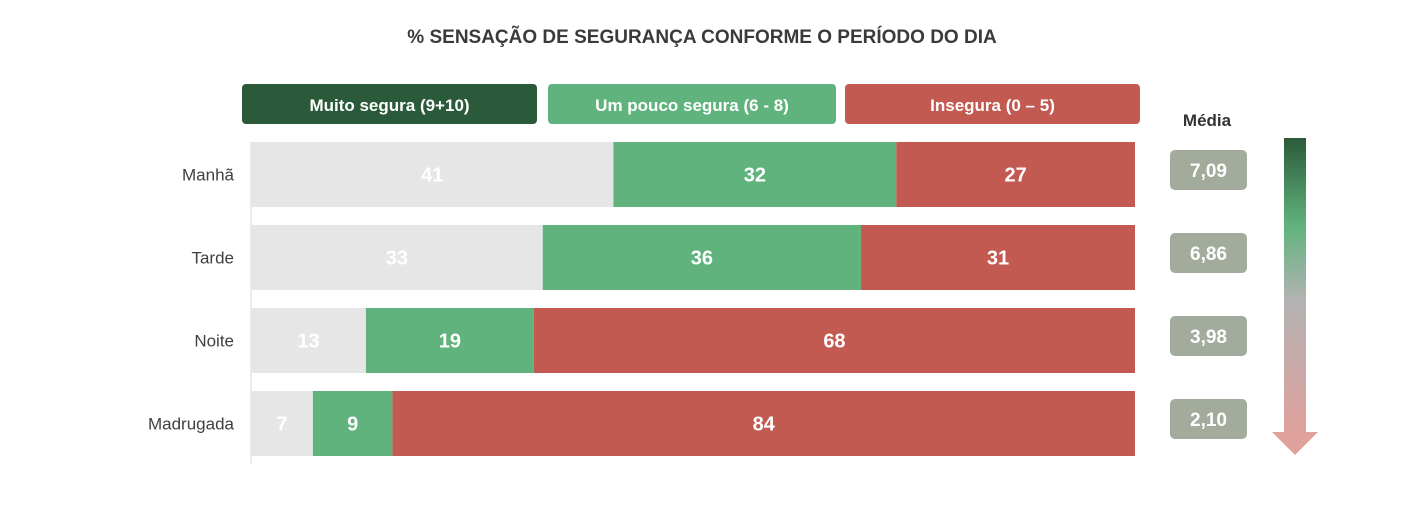  I want to click on average-badge-tarde, so click(1208, 253).